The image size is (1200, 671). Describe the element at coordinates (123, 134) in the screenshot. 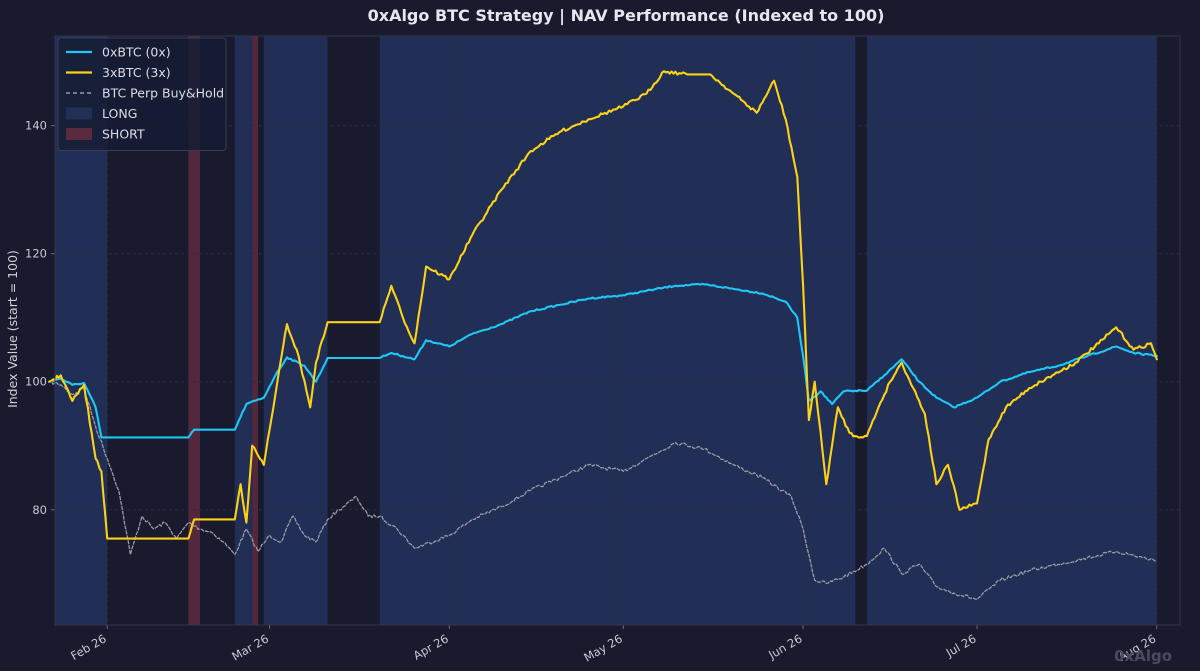

I see `legend-label: SHORT` at that location.